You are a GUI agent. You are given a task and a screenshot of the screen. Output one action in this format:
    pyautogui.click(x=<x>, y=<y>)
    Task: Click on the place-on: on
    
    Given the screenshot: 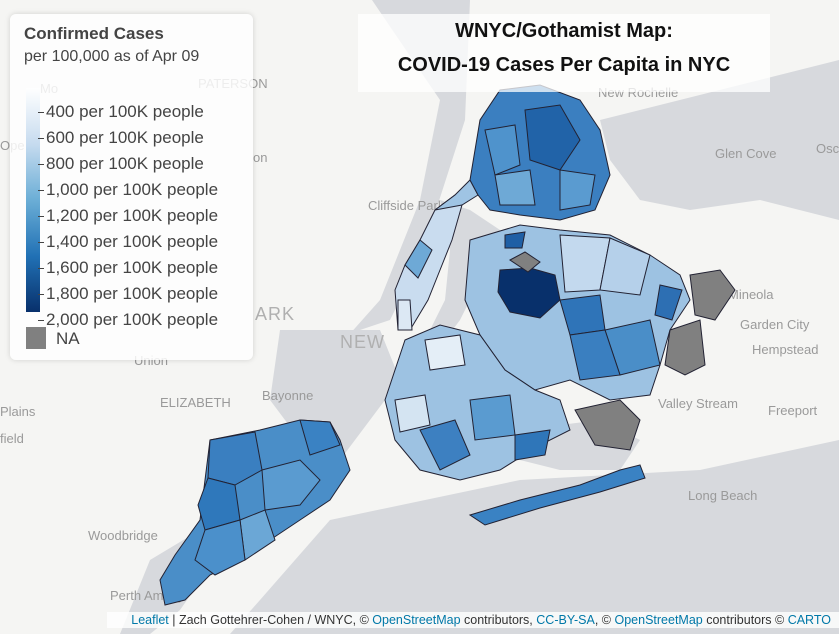 What is the action you would take?
    pyautogui.click(x=260, y=157)
    